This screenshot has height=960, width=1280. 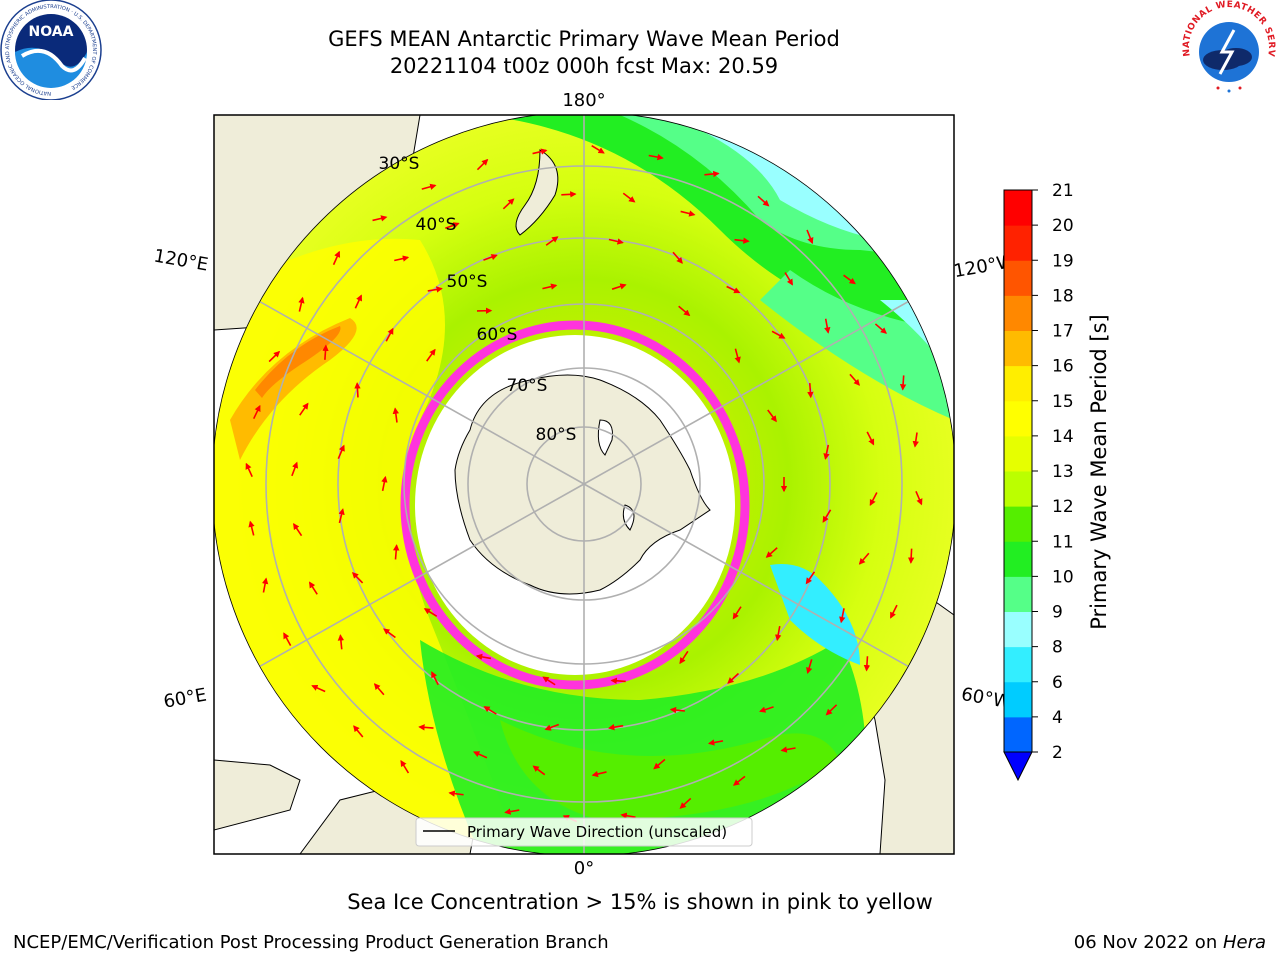 What do you see at coordinates (1148, 942) in the screenshot?
I see `footer-date-text: 06 Nov 2022 on` at bounding box center [1148, 942].